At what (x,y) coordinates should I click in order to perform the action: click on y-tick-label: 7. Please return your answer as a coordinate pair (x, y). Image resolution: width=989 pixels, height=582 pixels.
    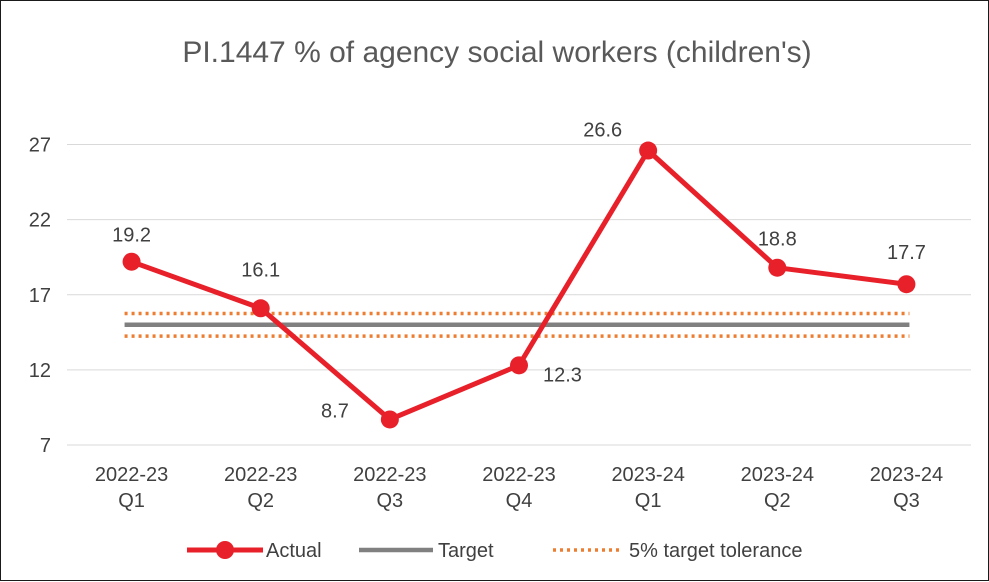
    Looking at the image, I should click on (45, 446).